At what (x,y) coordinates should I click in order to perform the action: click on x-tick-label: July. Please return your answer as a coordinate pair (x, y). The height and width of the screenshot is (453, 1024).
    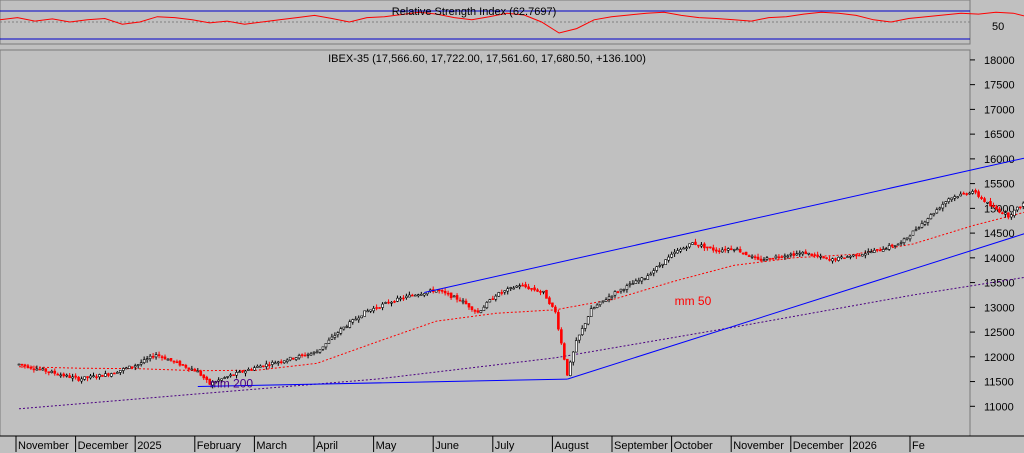
    Looking at the image, I should click on (505, 446).